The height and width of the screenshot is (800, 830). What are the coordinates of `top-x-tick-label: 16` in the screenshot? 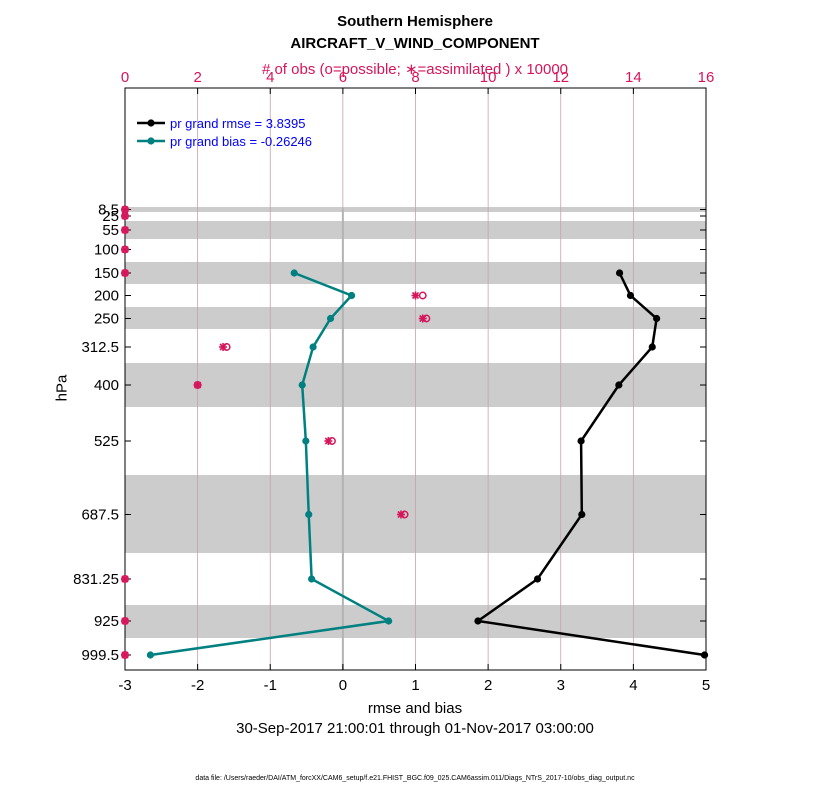 It's located at (706, 77).